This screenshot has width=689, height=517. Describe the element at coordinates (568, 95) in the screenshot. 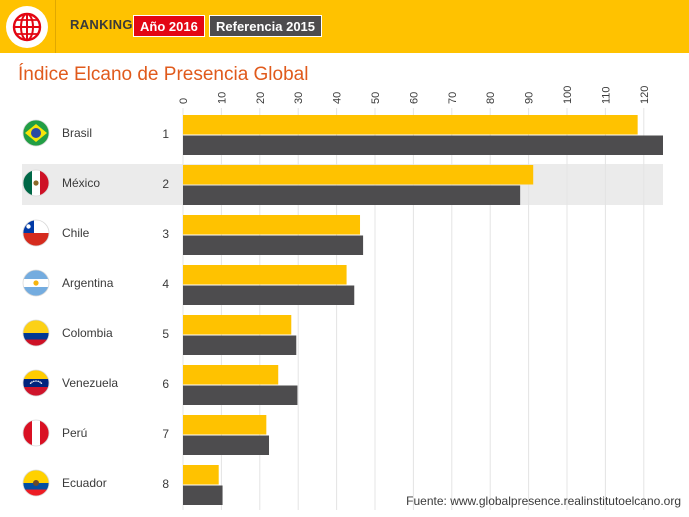

I see `tick-label: 100` at that location.